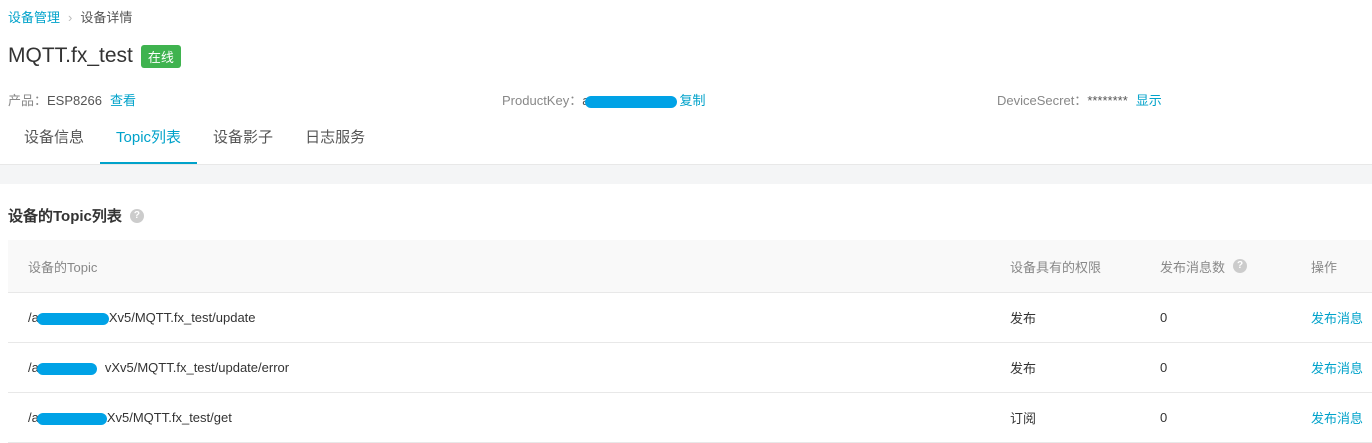 This screenshot has height=443, width=1372. I want to click on product-info: 产品：ESP8266 查看, so click(72, 99).